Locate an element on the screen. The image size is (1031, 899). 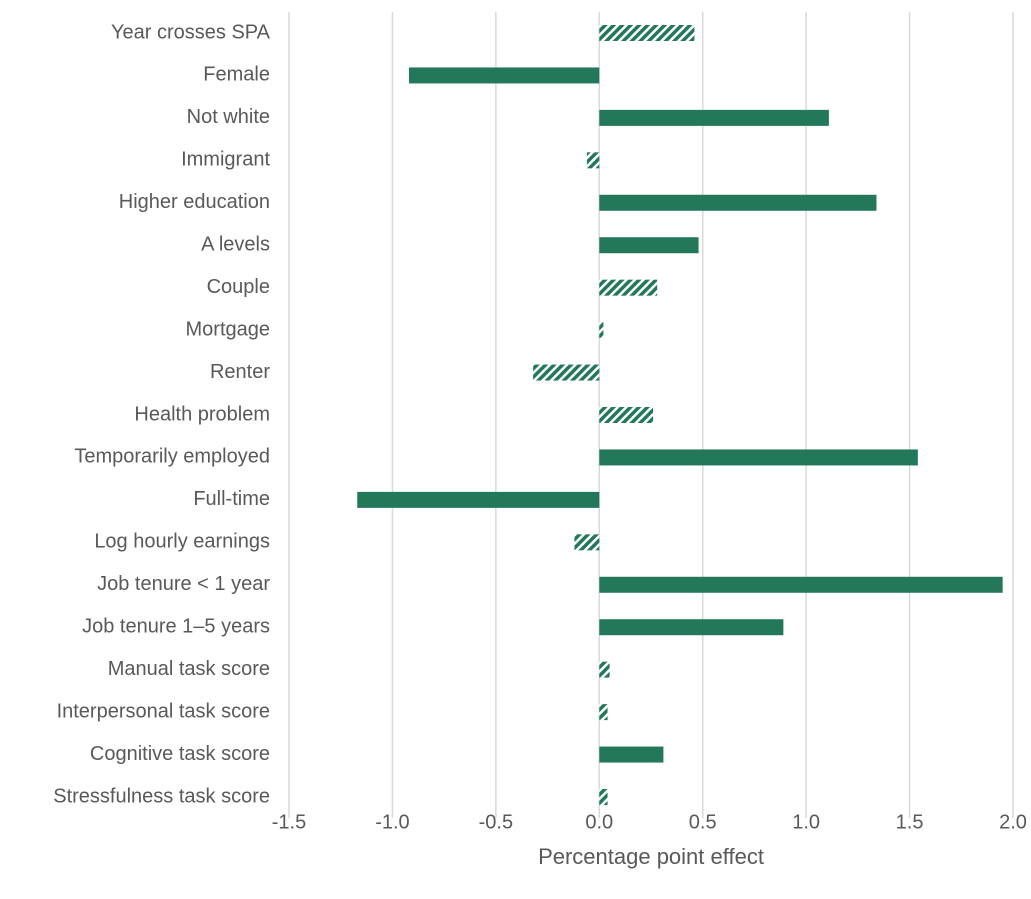
x-tick-label: 1.0 is located at coordinates (806, 822).